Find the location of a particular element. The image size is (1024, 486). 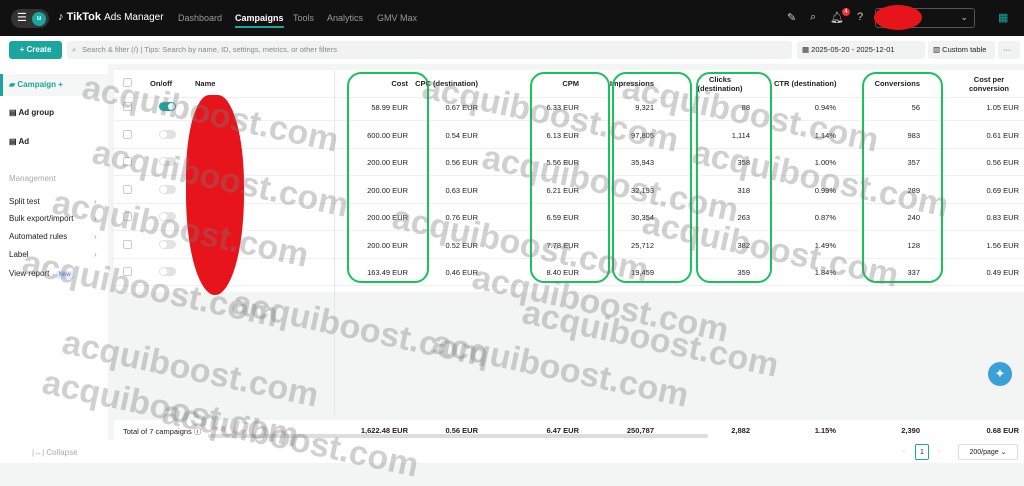

hamburger-icon: ☰ is located at coordinates (22, 18).